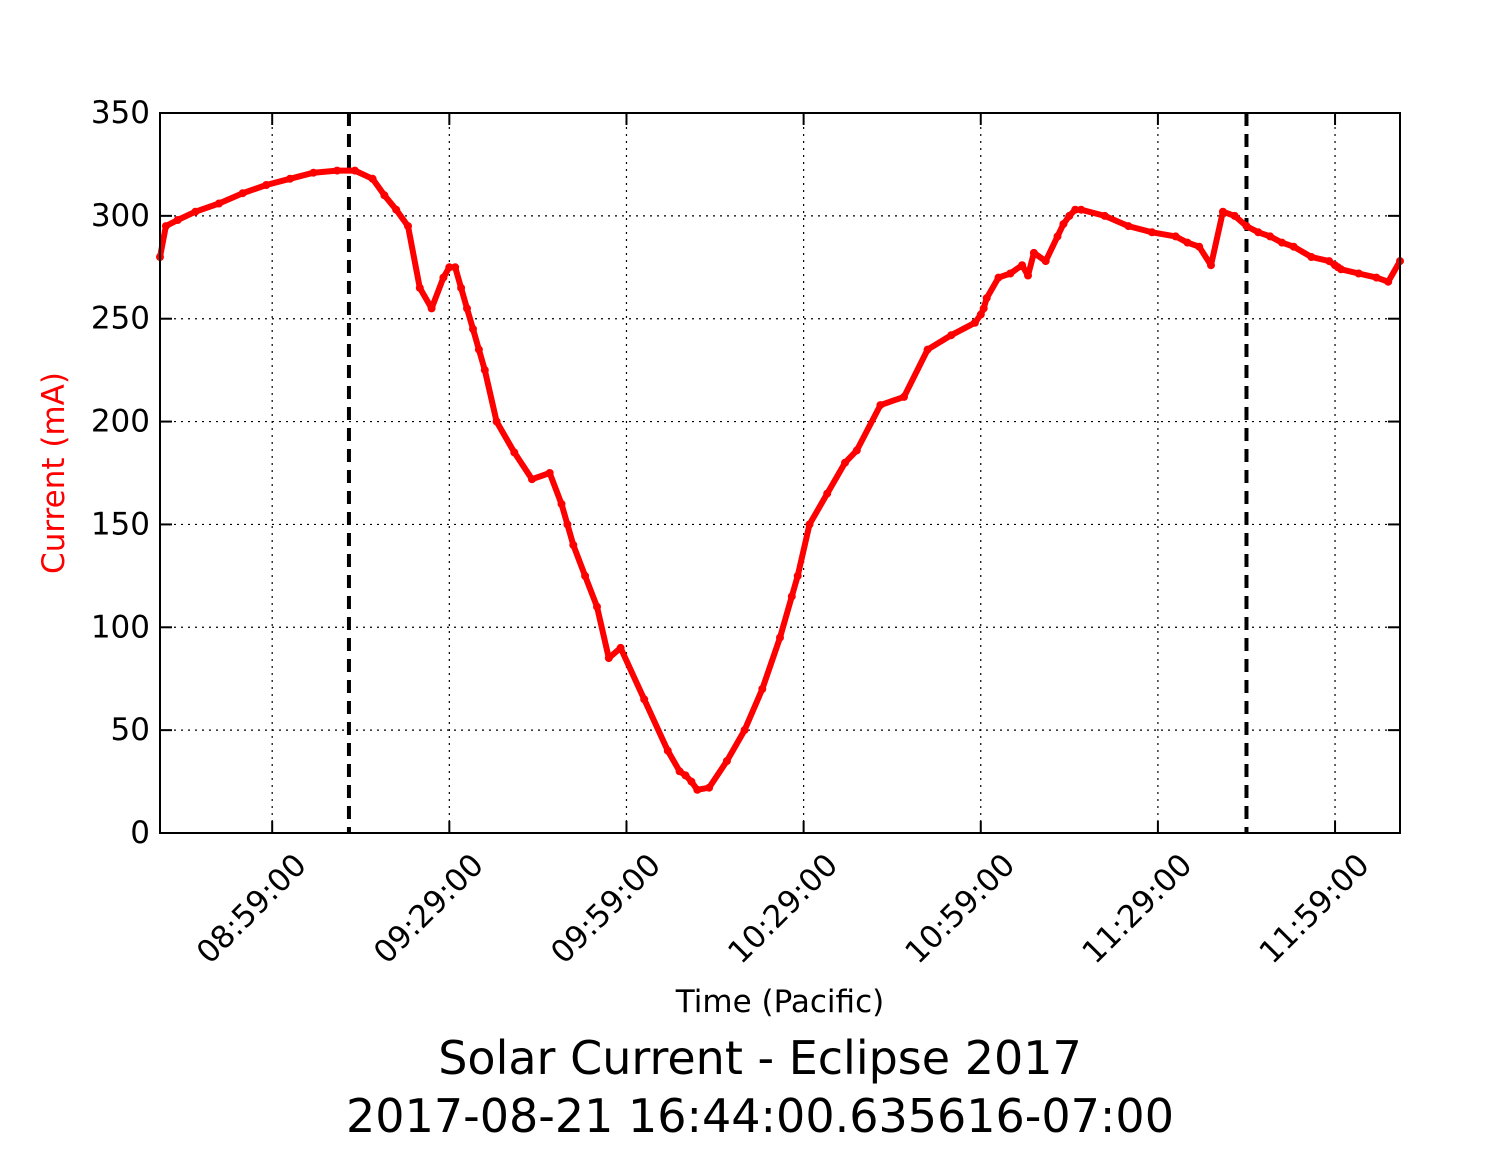 This screenshot has height=1176, width=1495. I want to click on chart-title: Solar Current - Eclipse 2017, so click(760, 1058).